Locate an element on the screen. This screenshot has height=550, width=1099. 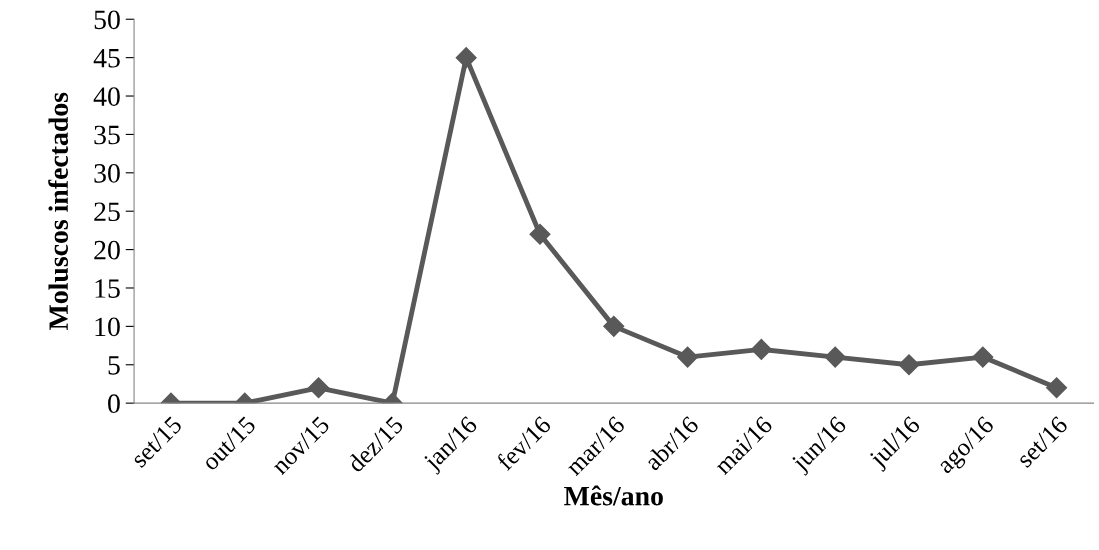
x-axis-title: Mês/ano is located at coordinates (613, 495).